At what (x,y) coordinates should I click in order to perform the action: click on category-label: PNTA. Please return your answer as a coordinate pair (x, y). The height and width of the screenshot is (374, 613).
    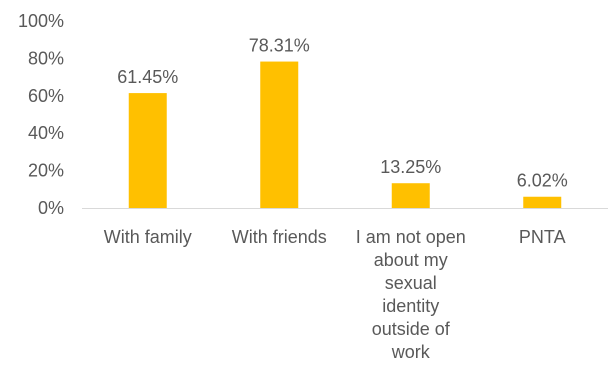
    Looking at the image, I should click on (542, 237).